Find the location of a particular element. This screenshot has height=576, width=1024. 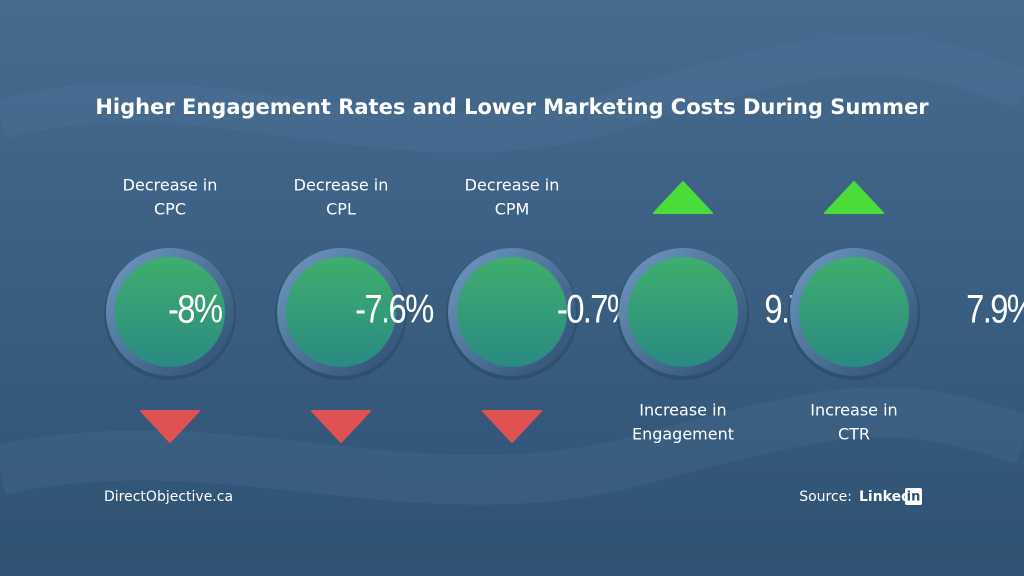

metric-label: CPL is located at coordinates (341, 209).